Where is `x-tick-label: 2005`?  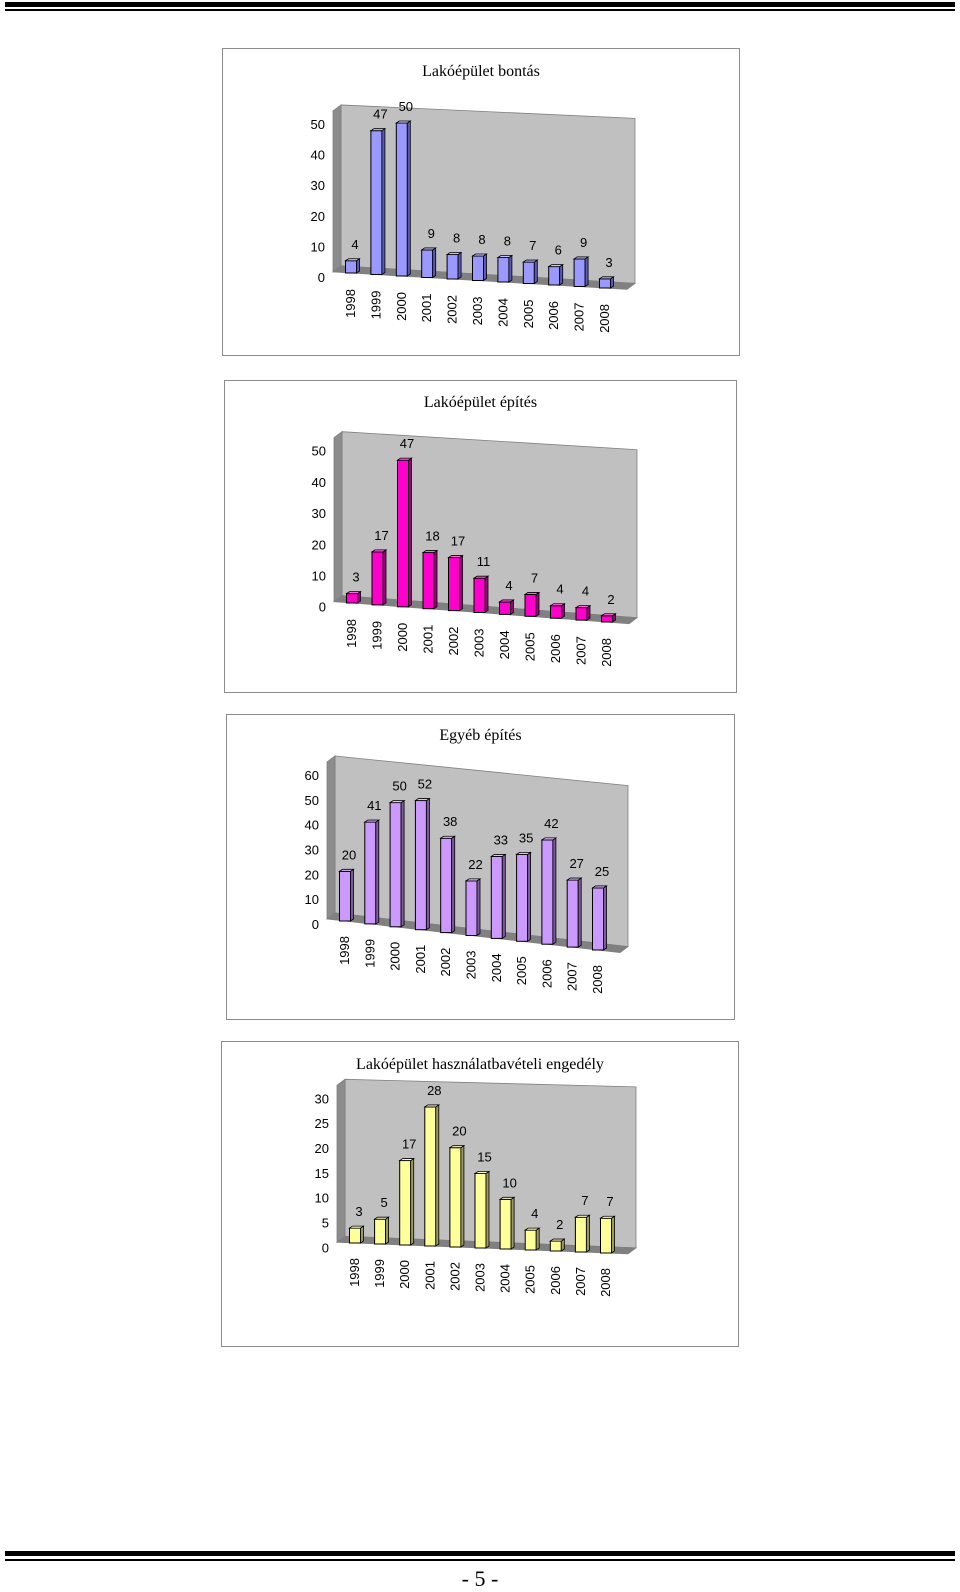
x-tick-label: 2005 is located at coordinates (530, 1279).